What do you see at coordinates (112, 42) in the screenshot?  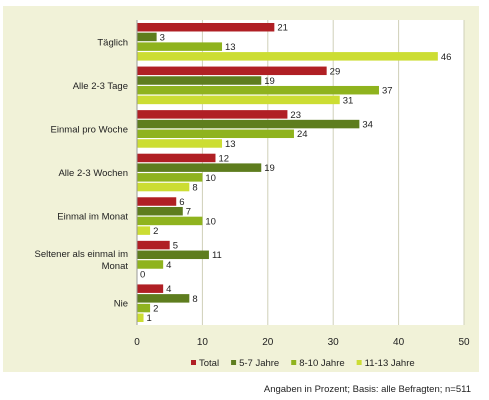 I see `category-label: Täglich` at bounding box center [112, 42].